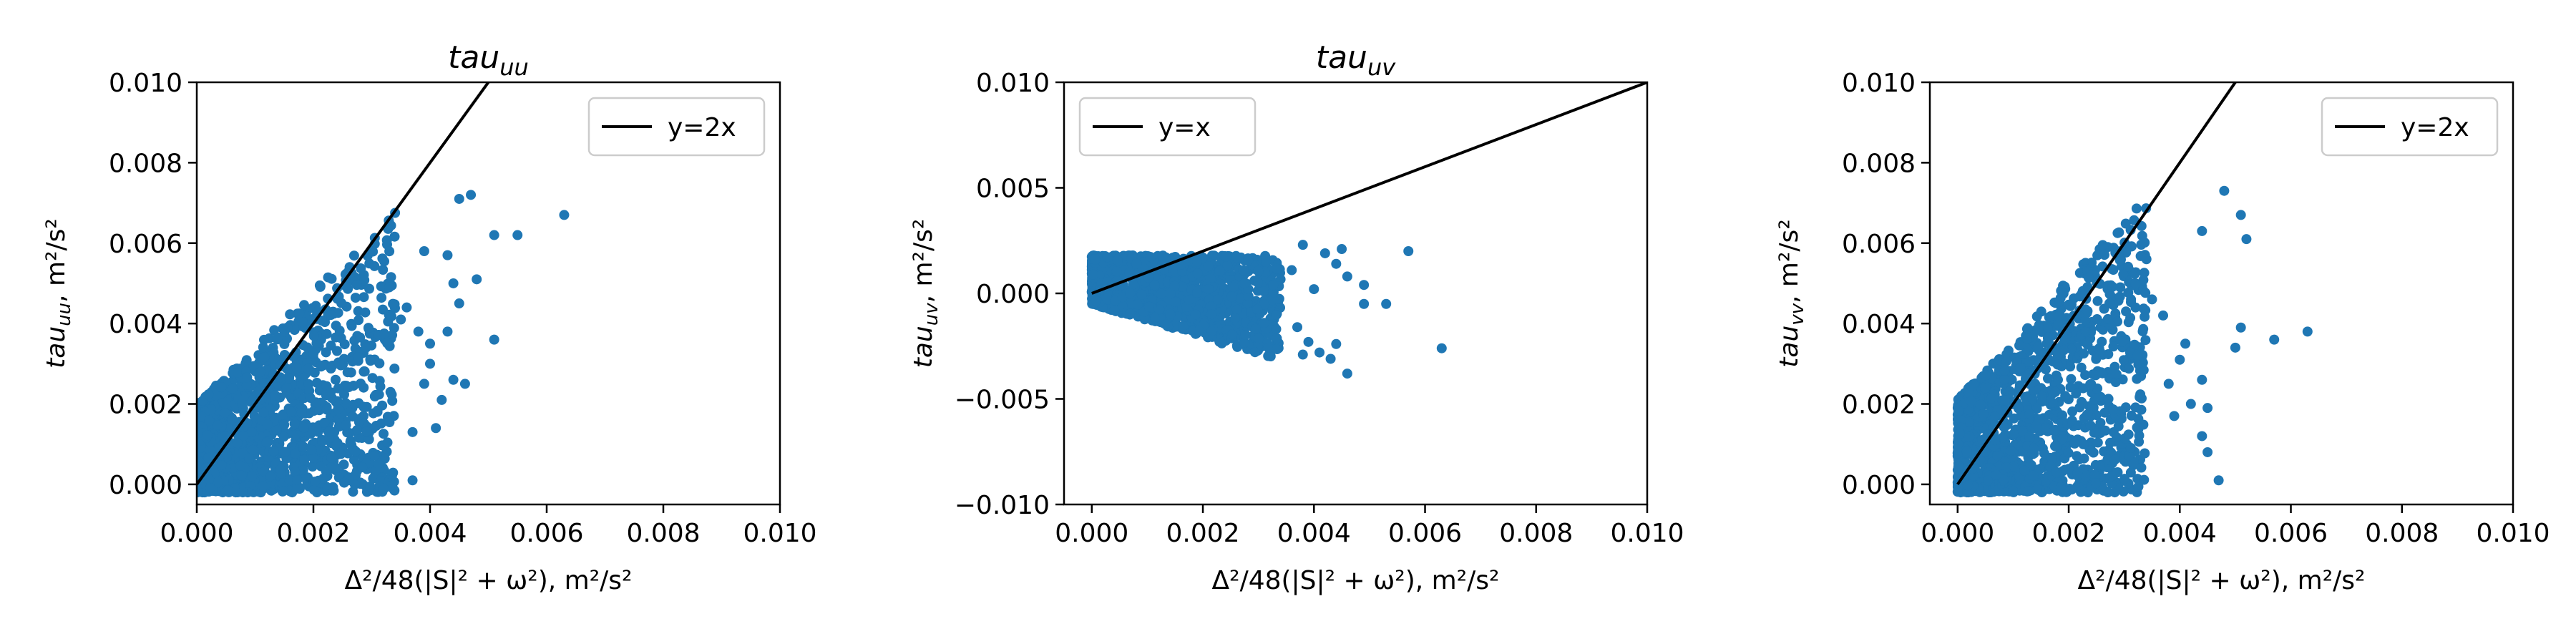 This screenshot has height=644, width=2576. What do you see at coordinates (2222, 580) in the screenshot?
I see `x-axis-label: Δ²/48(|S|² + ω²), m²/s²` at bounding box center [2222, 580].